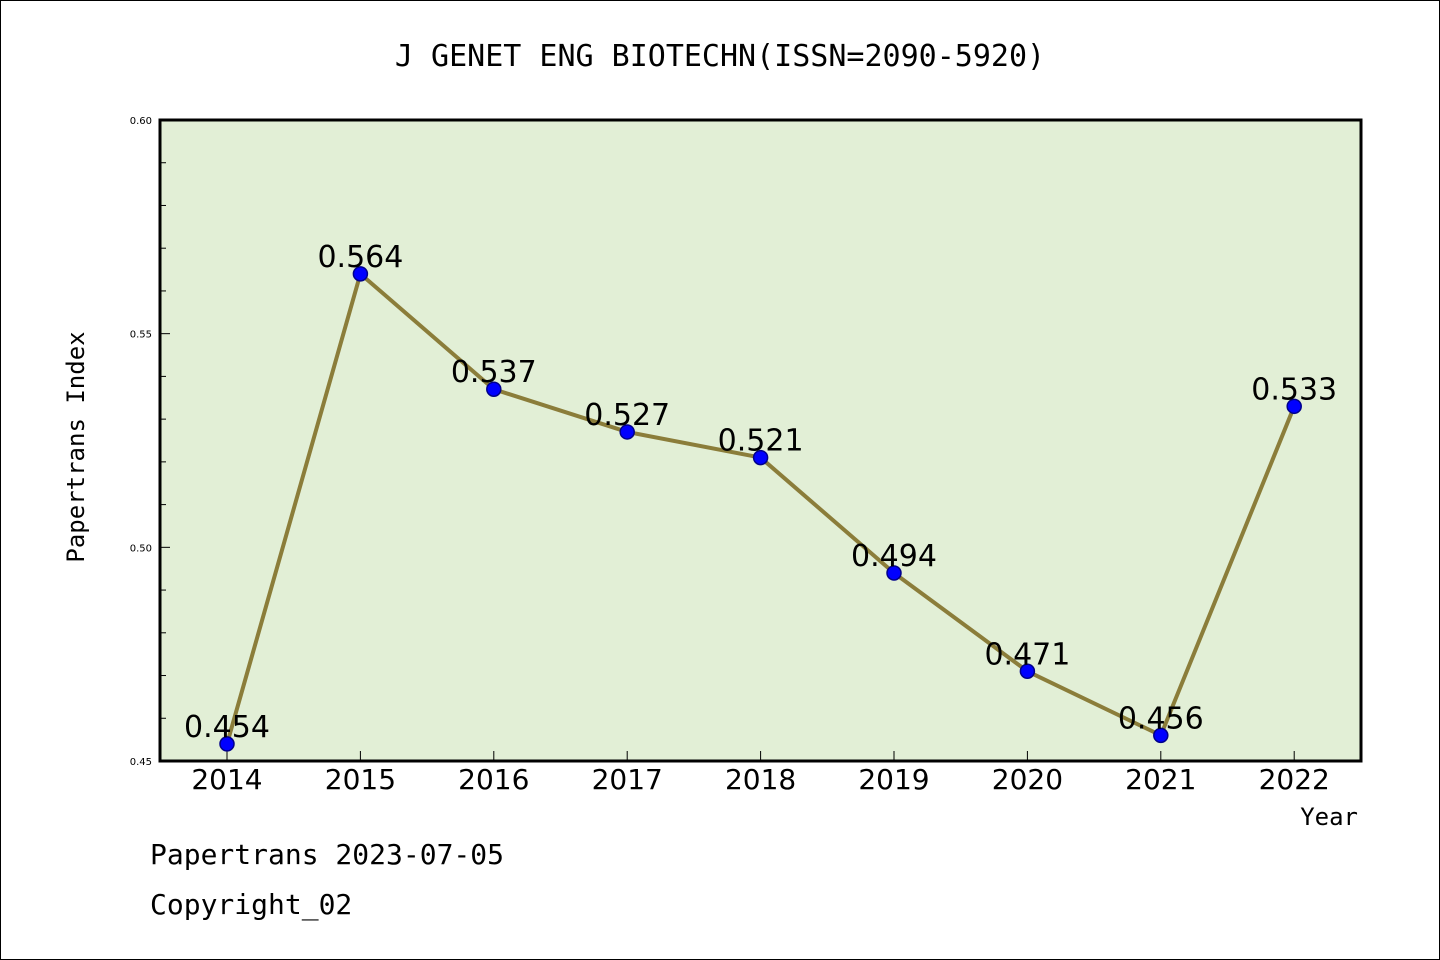  I want to click on data-label: 0.521, so click(761, 441).